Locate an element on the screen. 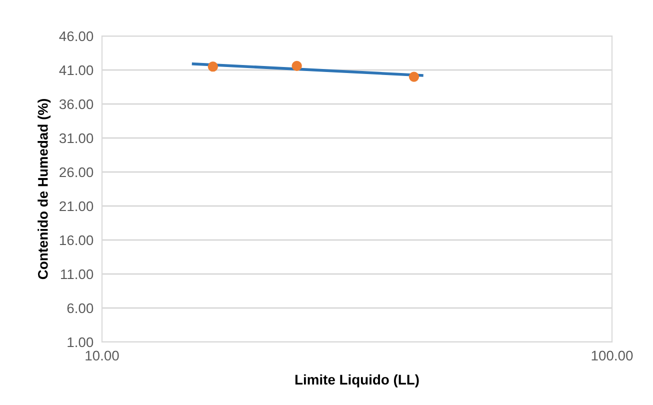 The height and width of the screenshot is (405, 653). y-tick-label: 16.00 is located at coordinates (77, 240).